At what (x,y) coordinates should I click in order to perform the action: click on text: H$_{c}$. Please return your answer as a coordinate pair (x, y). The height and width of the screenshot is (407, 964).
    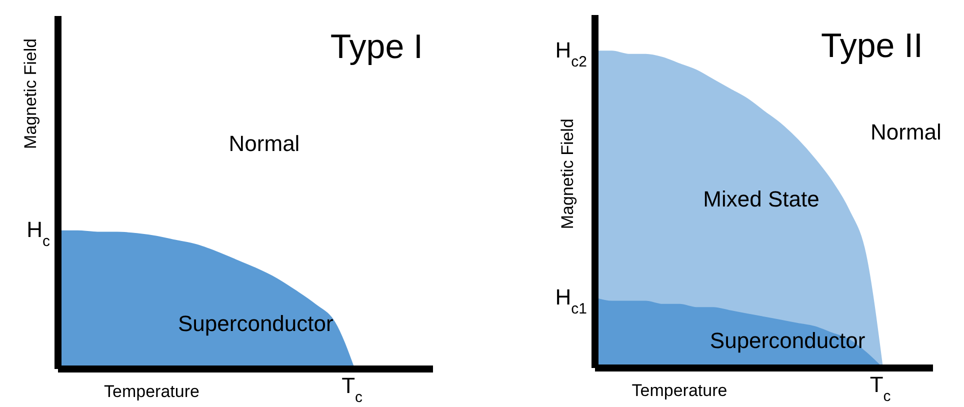
    Looking at the image, I should click on (38, 233).